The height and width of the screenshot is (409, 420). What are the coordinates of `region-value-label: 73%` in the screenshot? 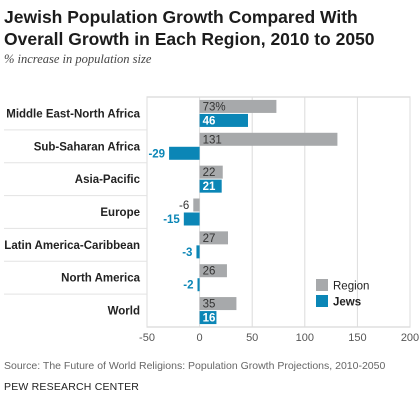 It's located at (214, 107).